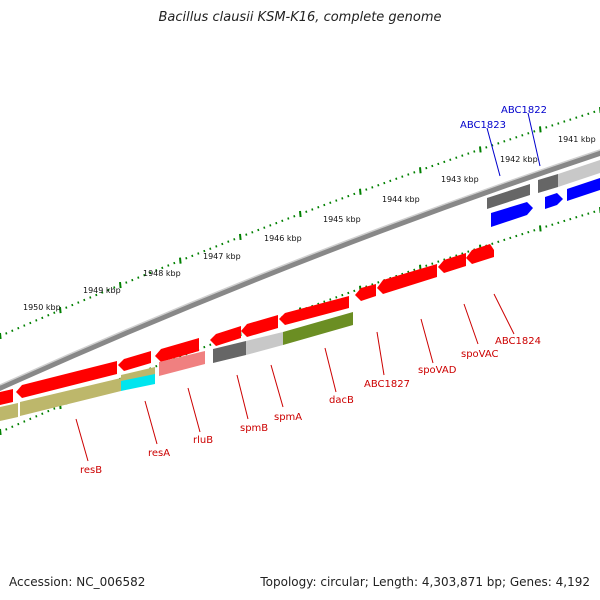  I want to click on kbp-label: 1944 kbp, so click(401, 199).